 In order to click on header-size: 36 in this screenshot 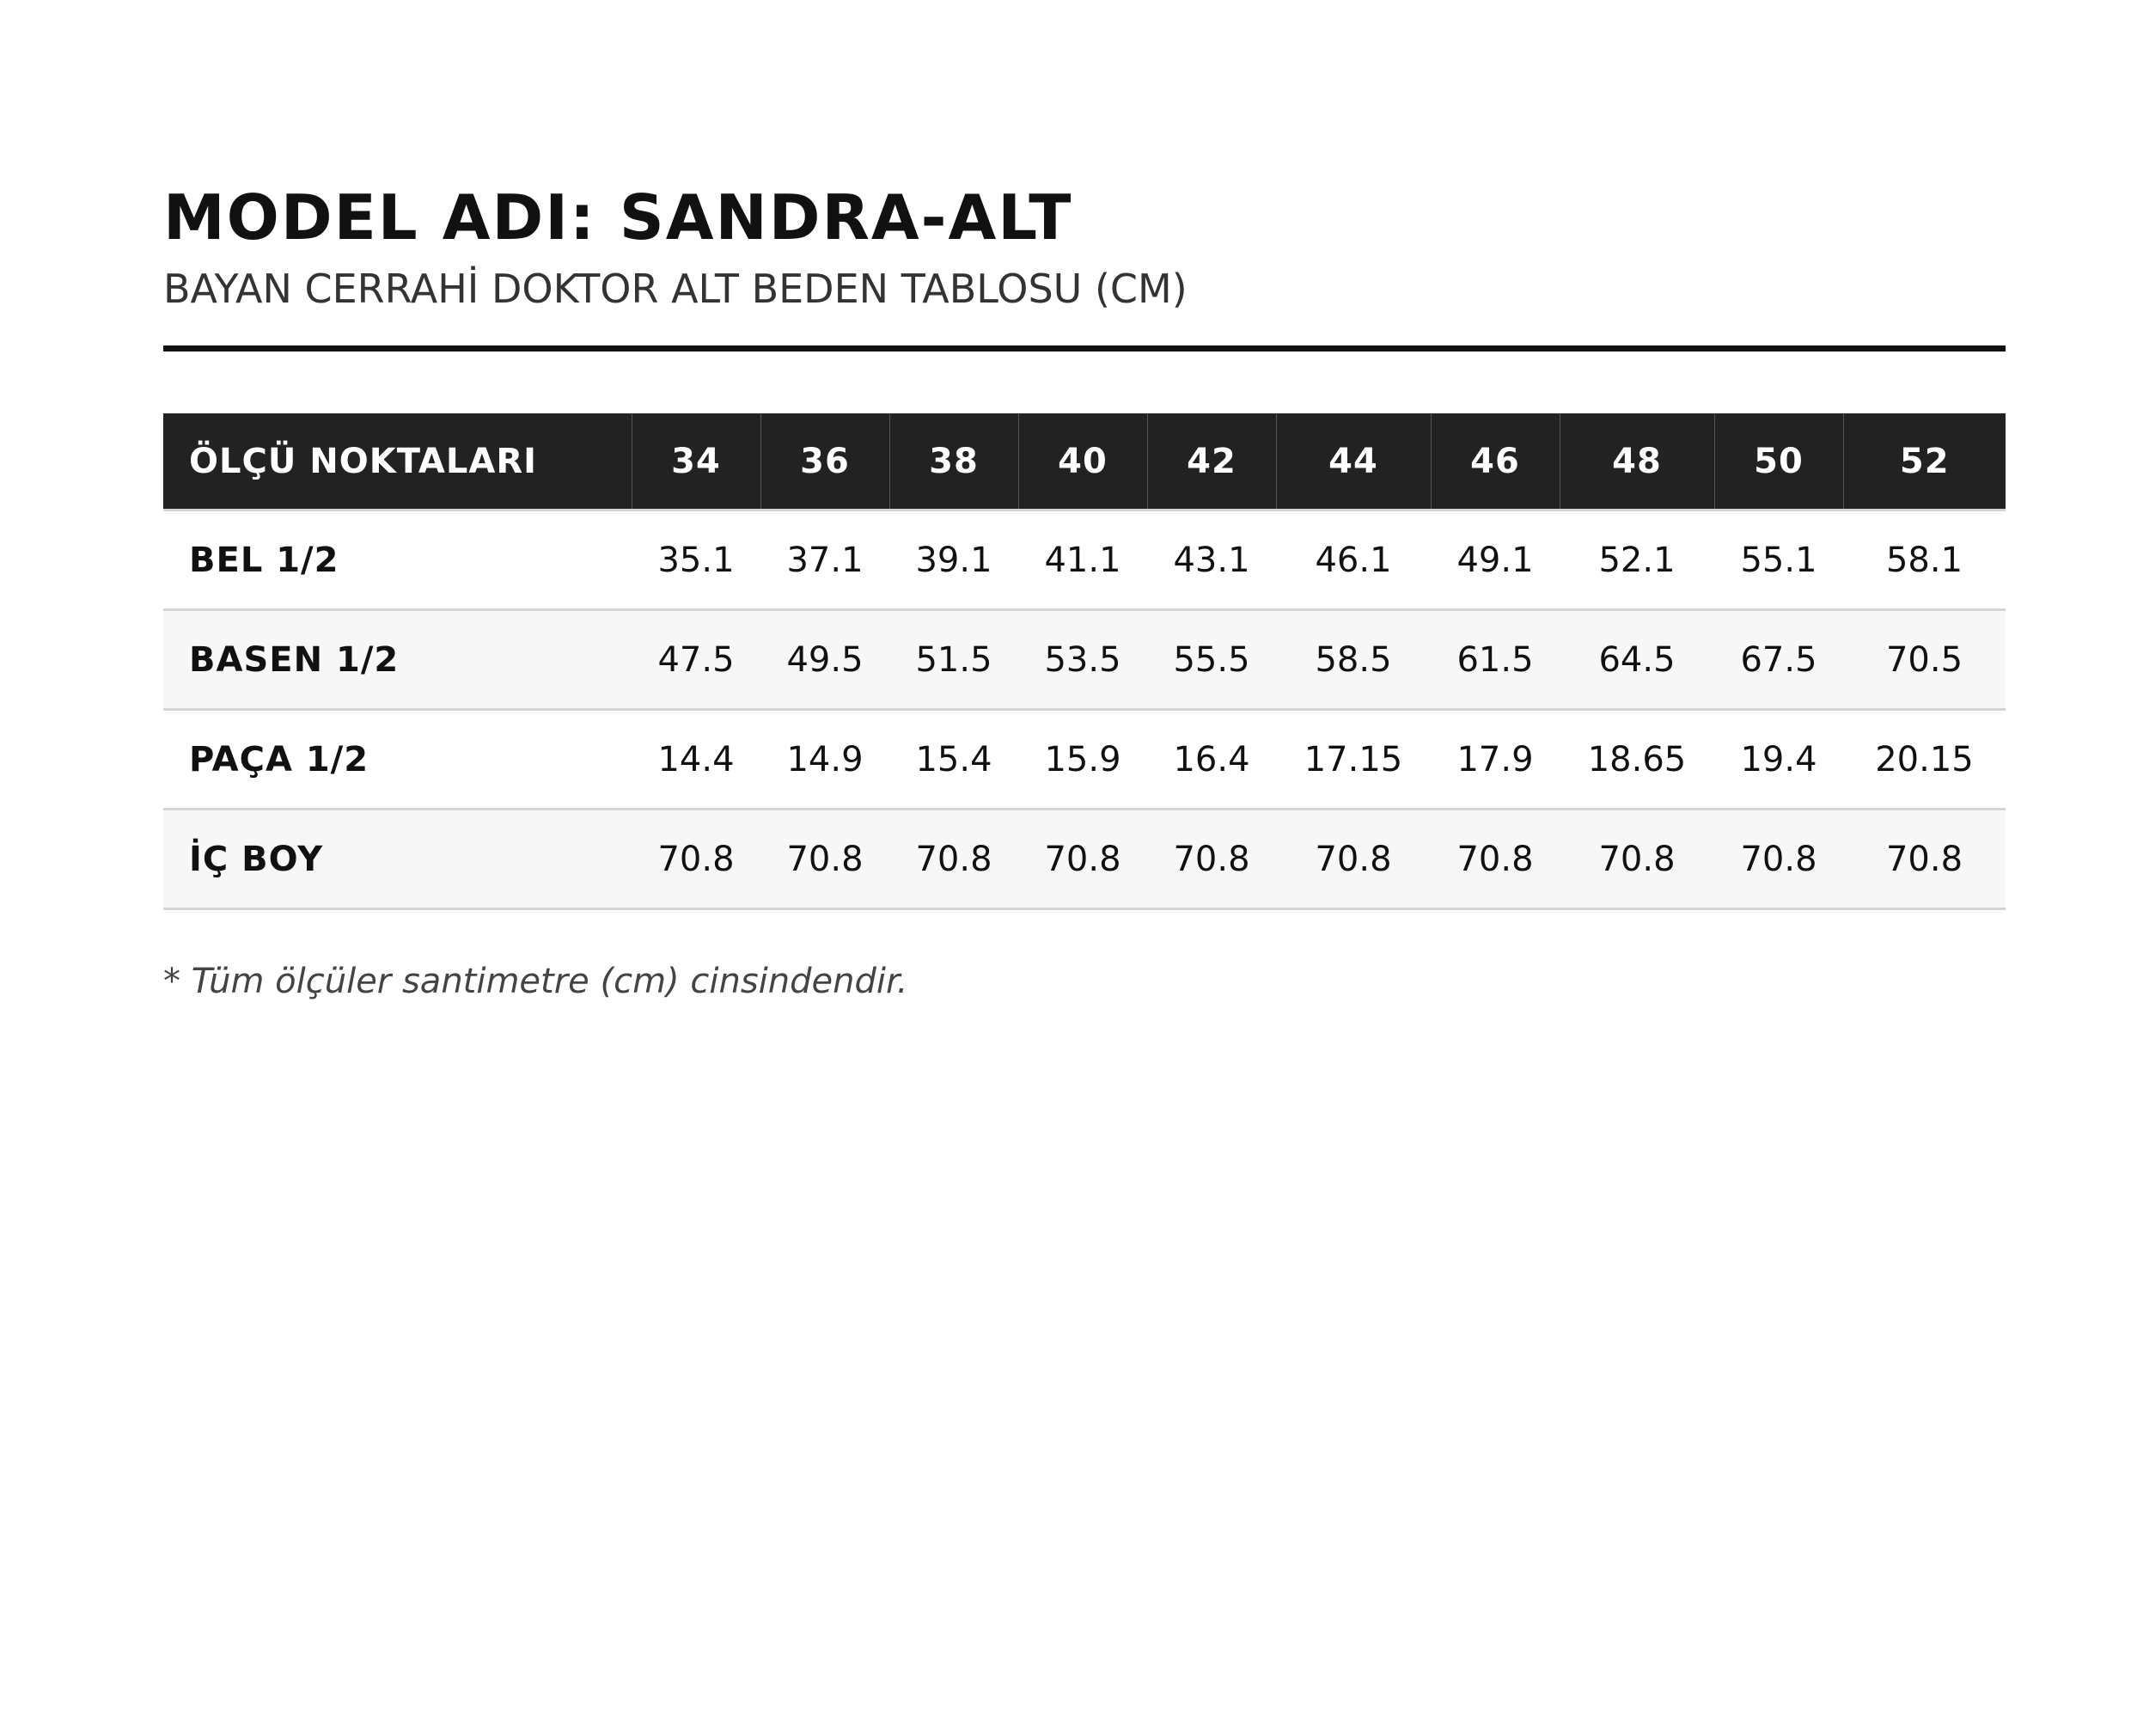, I will do `click(824, 462)`.